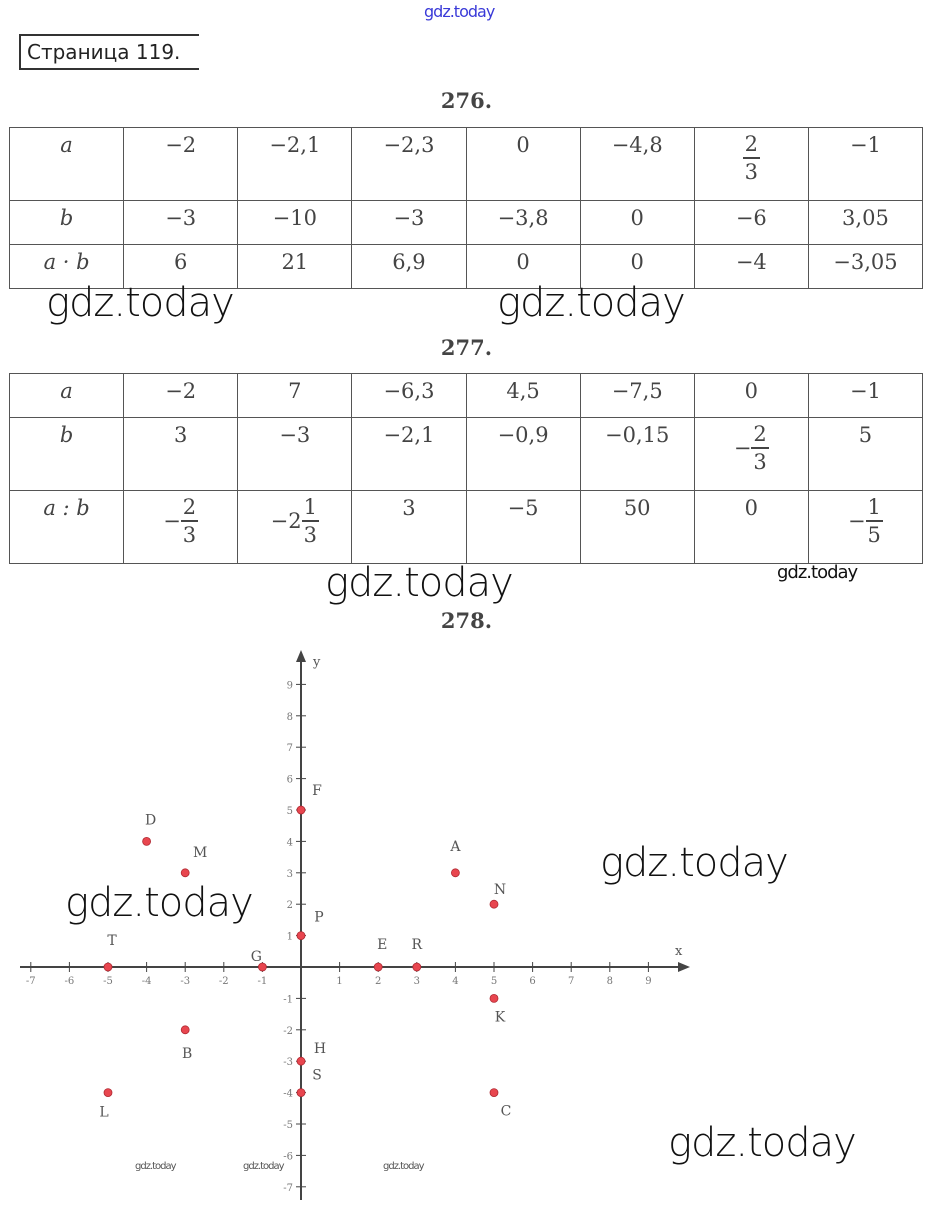 This screenshot has height=1220, width=933. I want to click on table-cell: −6,3, so click(409, 395).